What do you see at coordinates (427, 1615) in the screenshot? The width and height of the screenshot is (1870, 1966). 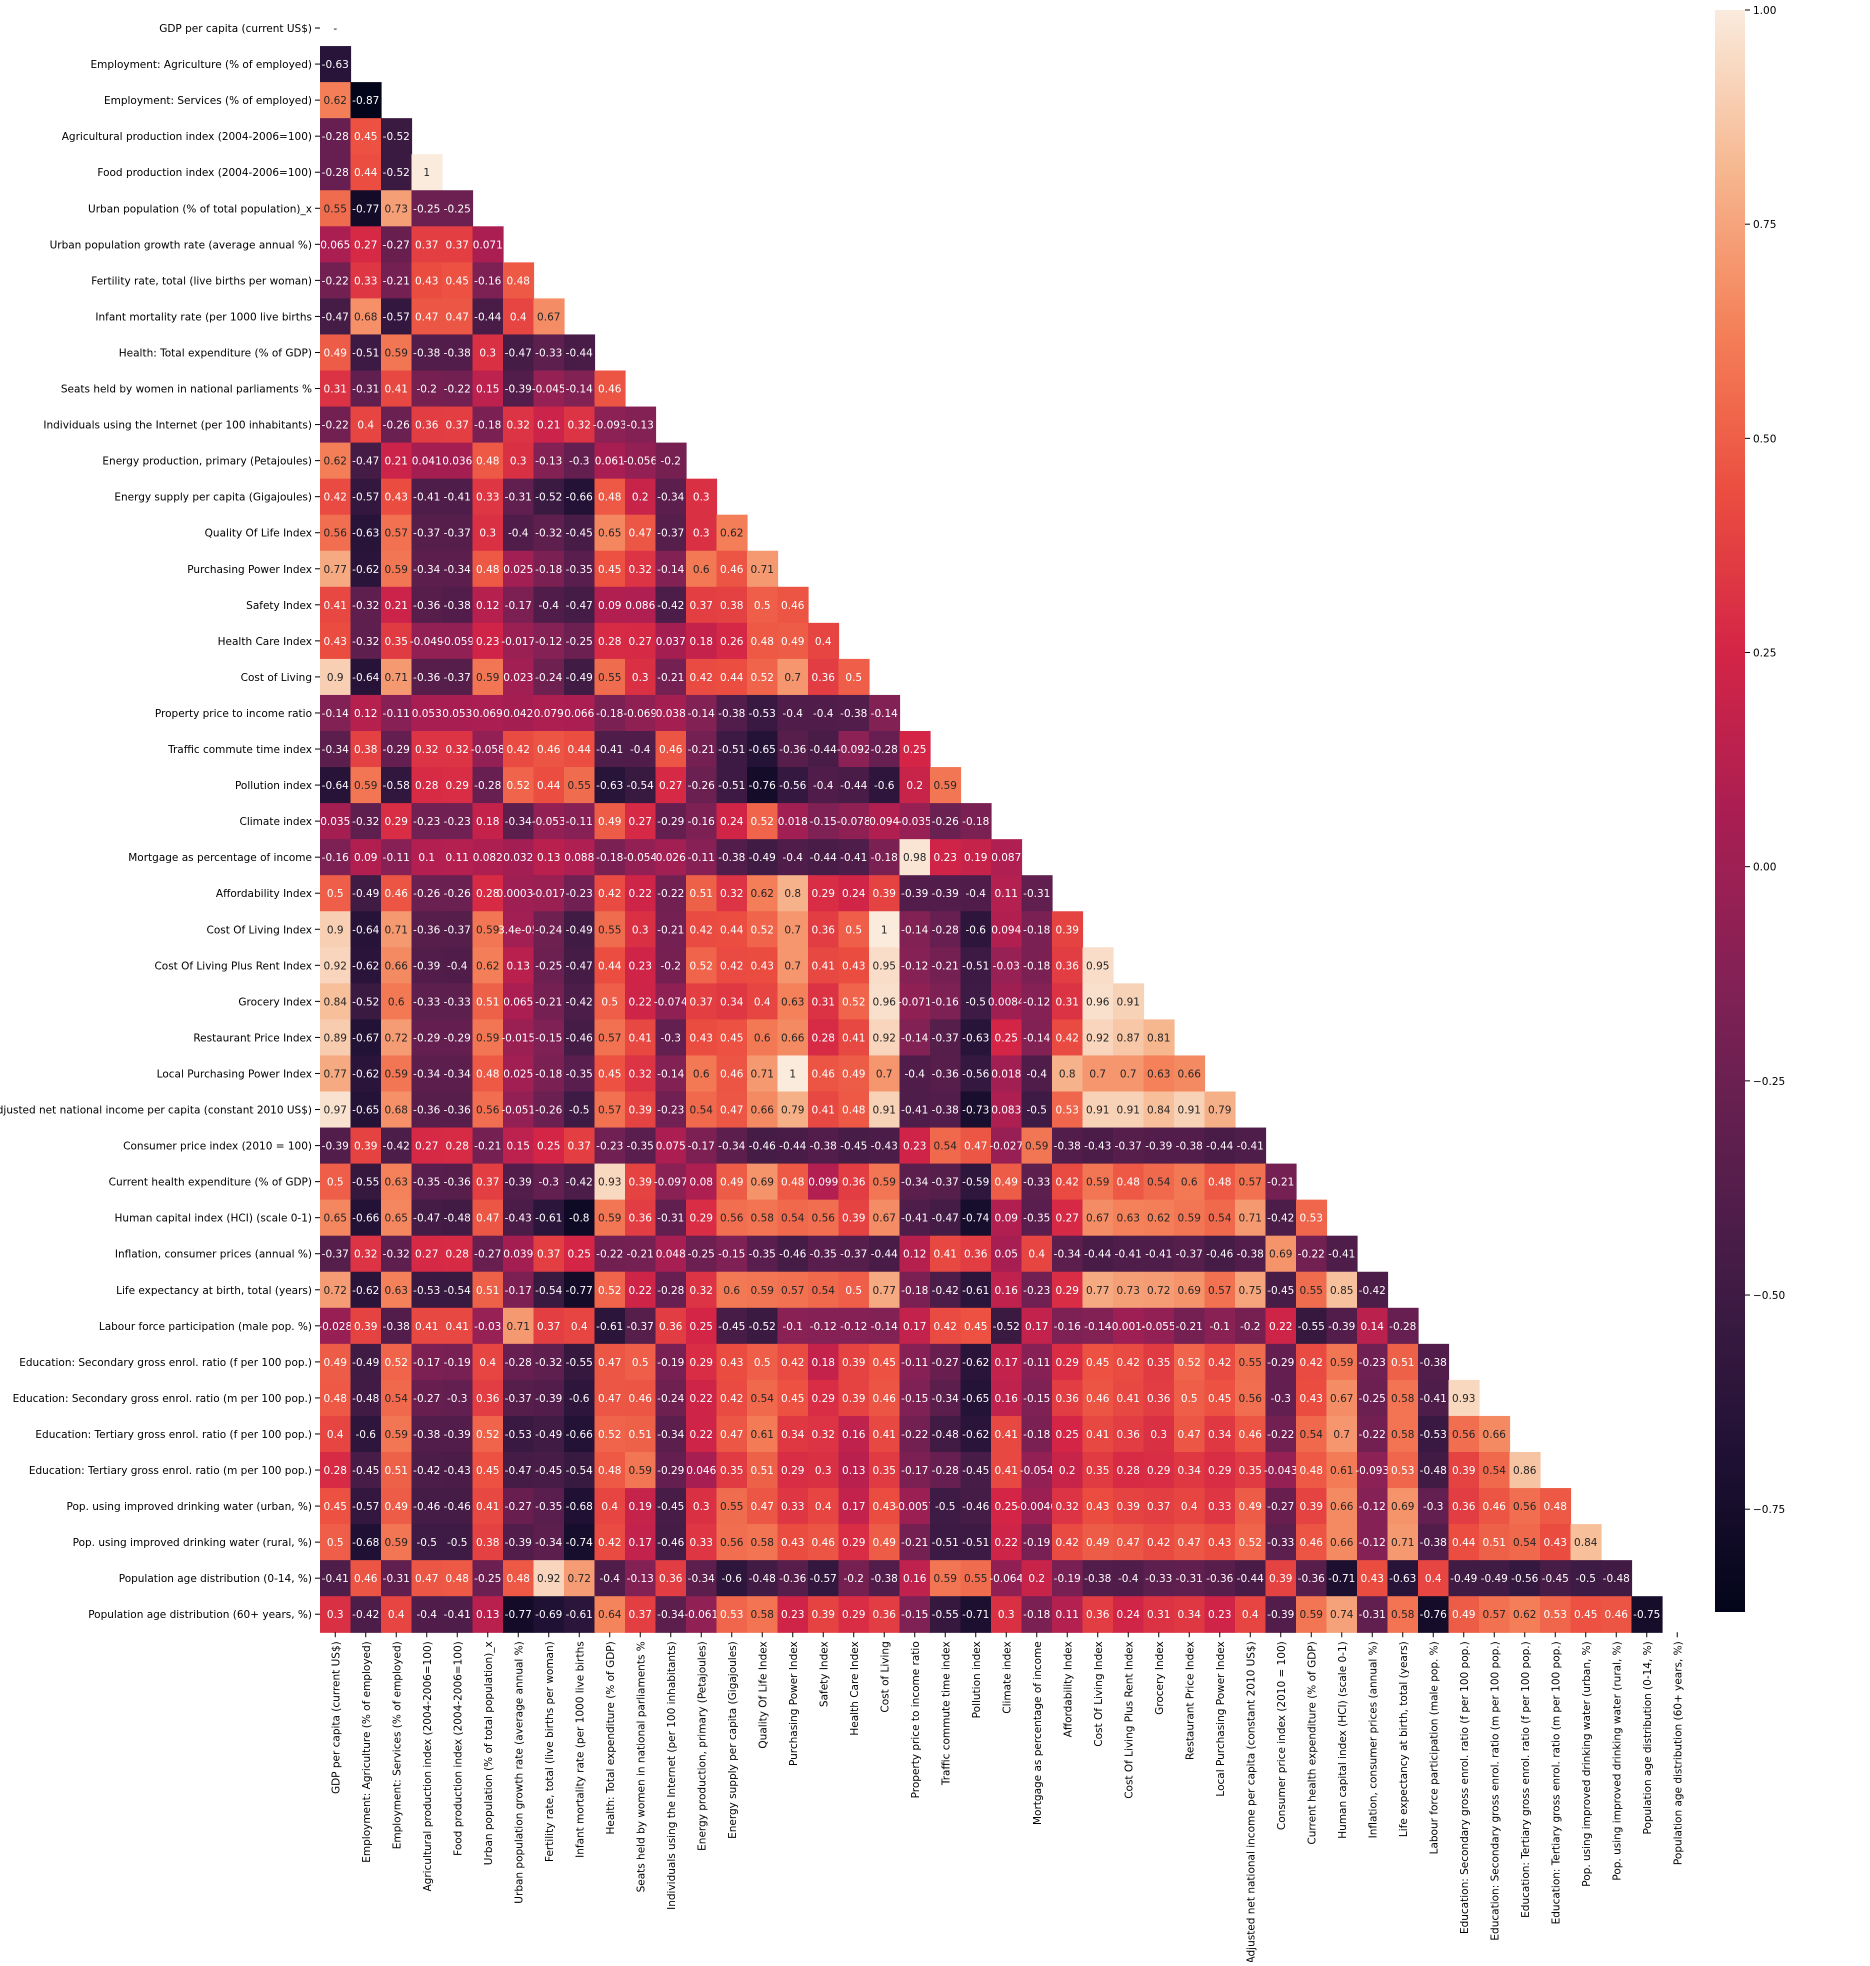 I see `cell-value-label-44-3: -0.4` at bounding box center [427, 1615].